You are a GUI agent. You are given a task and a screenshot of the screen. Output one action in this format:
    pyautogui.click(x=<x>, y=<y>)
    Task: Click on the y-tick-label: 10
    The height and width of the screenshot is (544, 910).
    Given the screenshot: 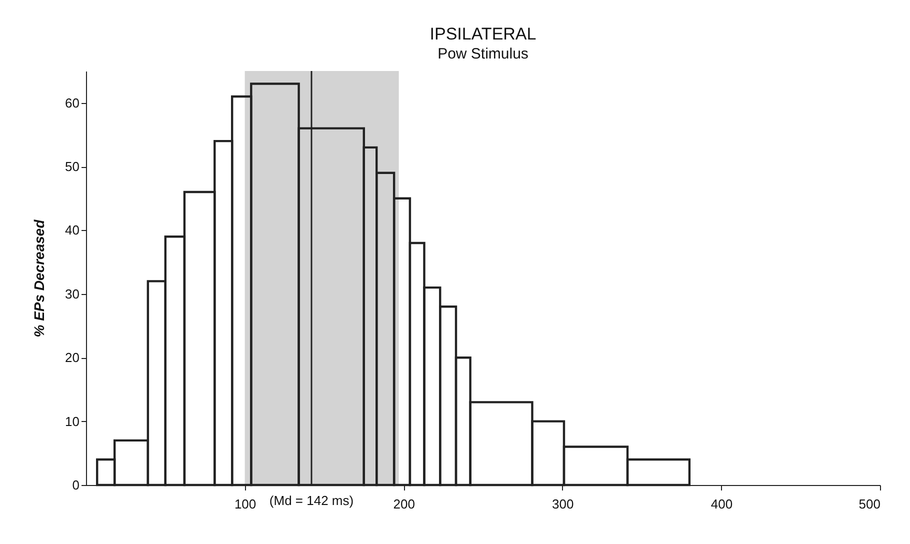 What is the action you would take?
    pyautogui.click(x=72, y=421)
    